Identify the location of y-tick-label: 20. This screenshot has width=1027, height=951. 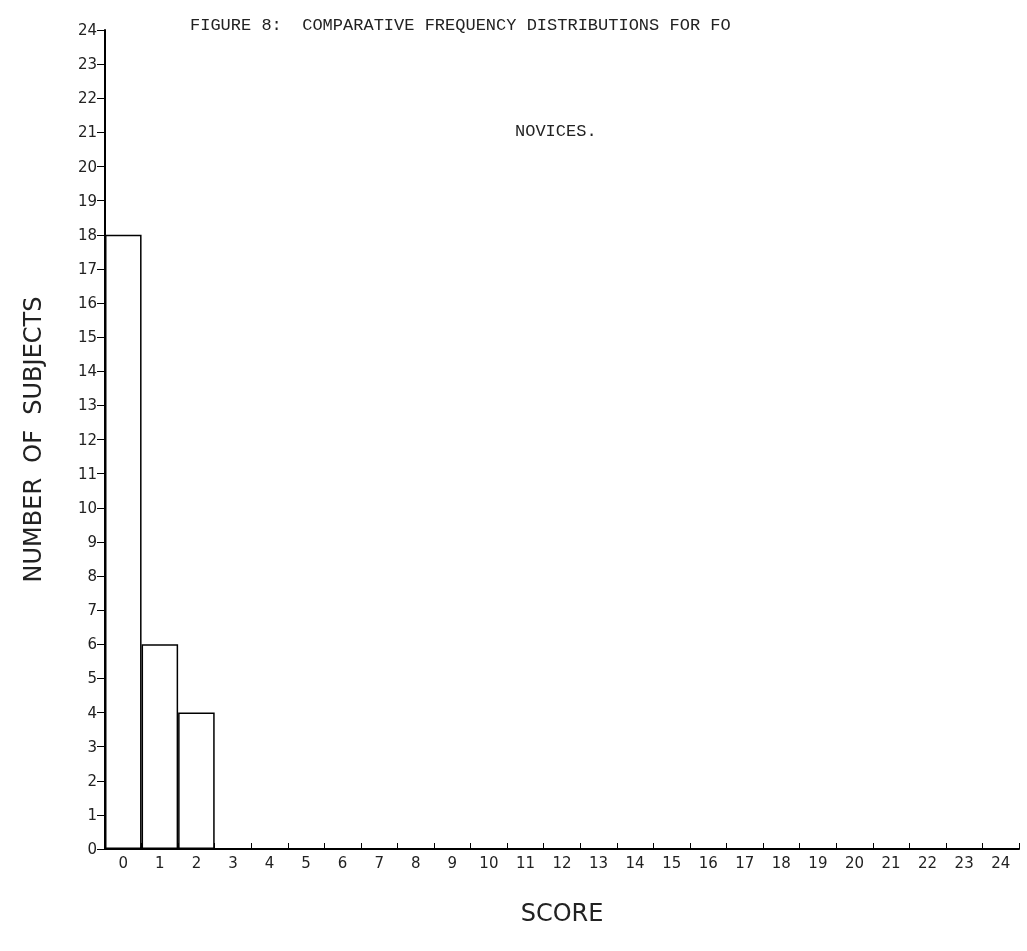
(87, 166).